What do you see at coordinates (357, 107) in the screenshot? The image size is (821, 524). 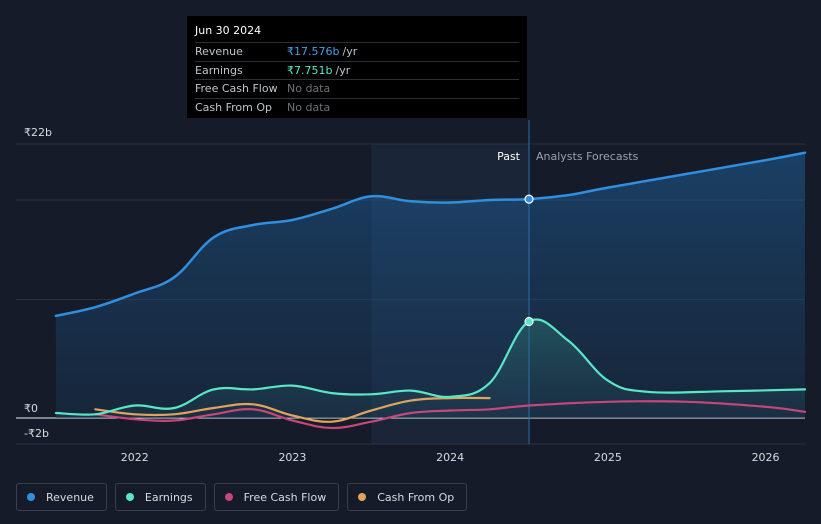 I see `tooltip-row-cash-from-op: Cash From Op No data` at bounding box center [357, 107].